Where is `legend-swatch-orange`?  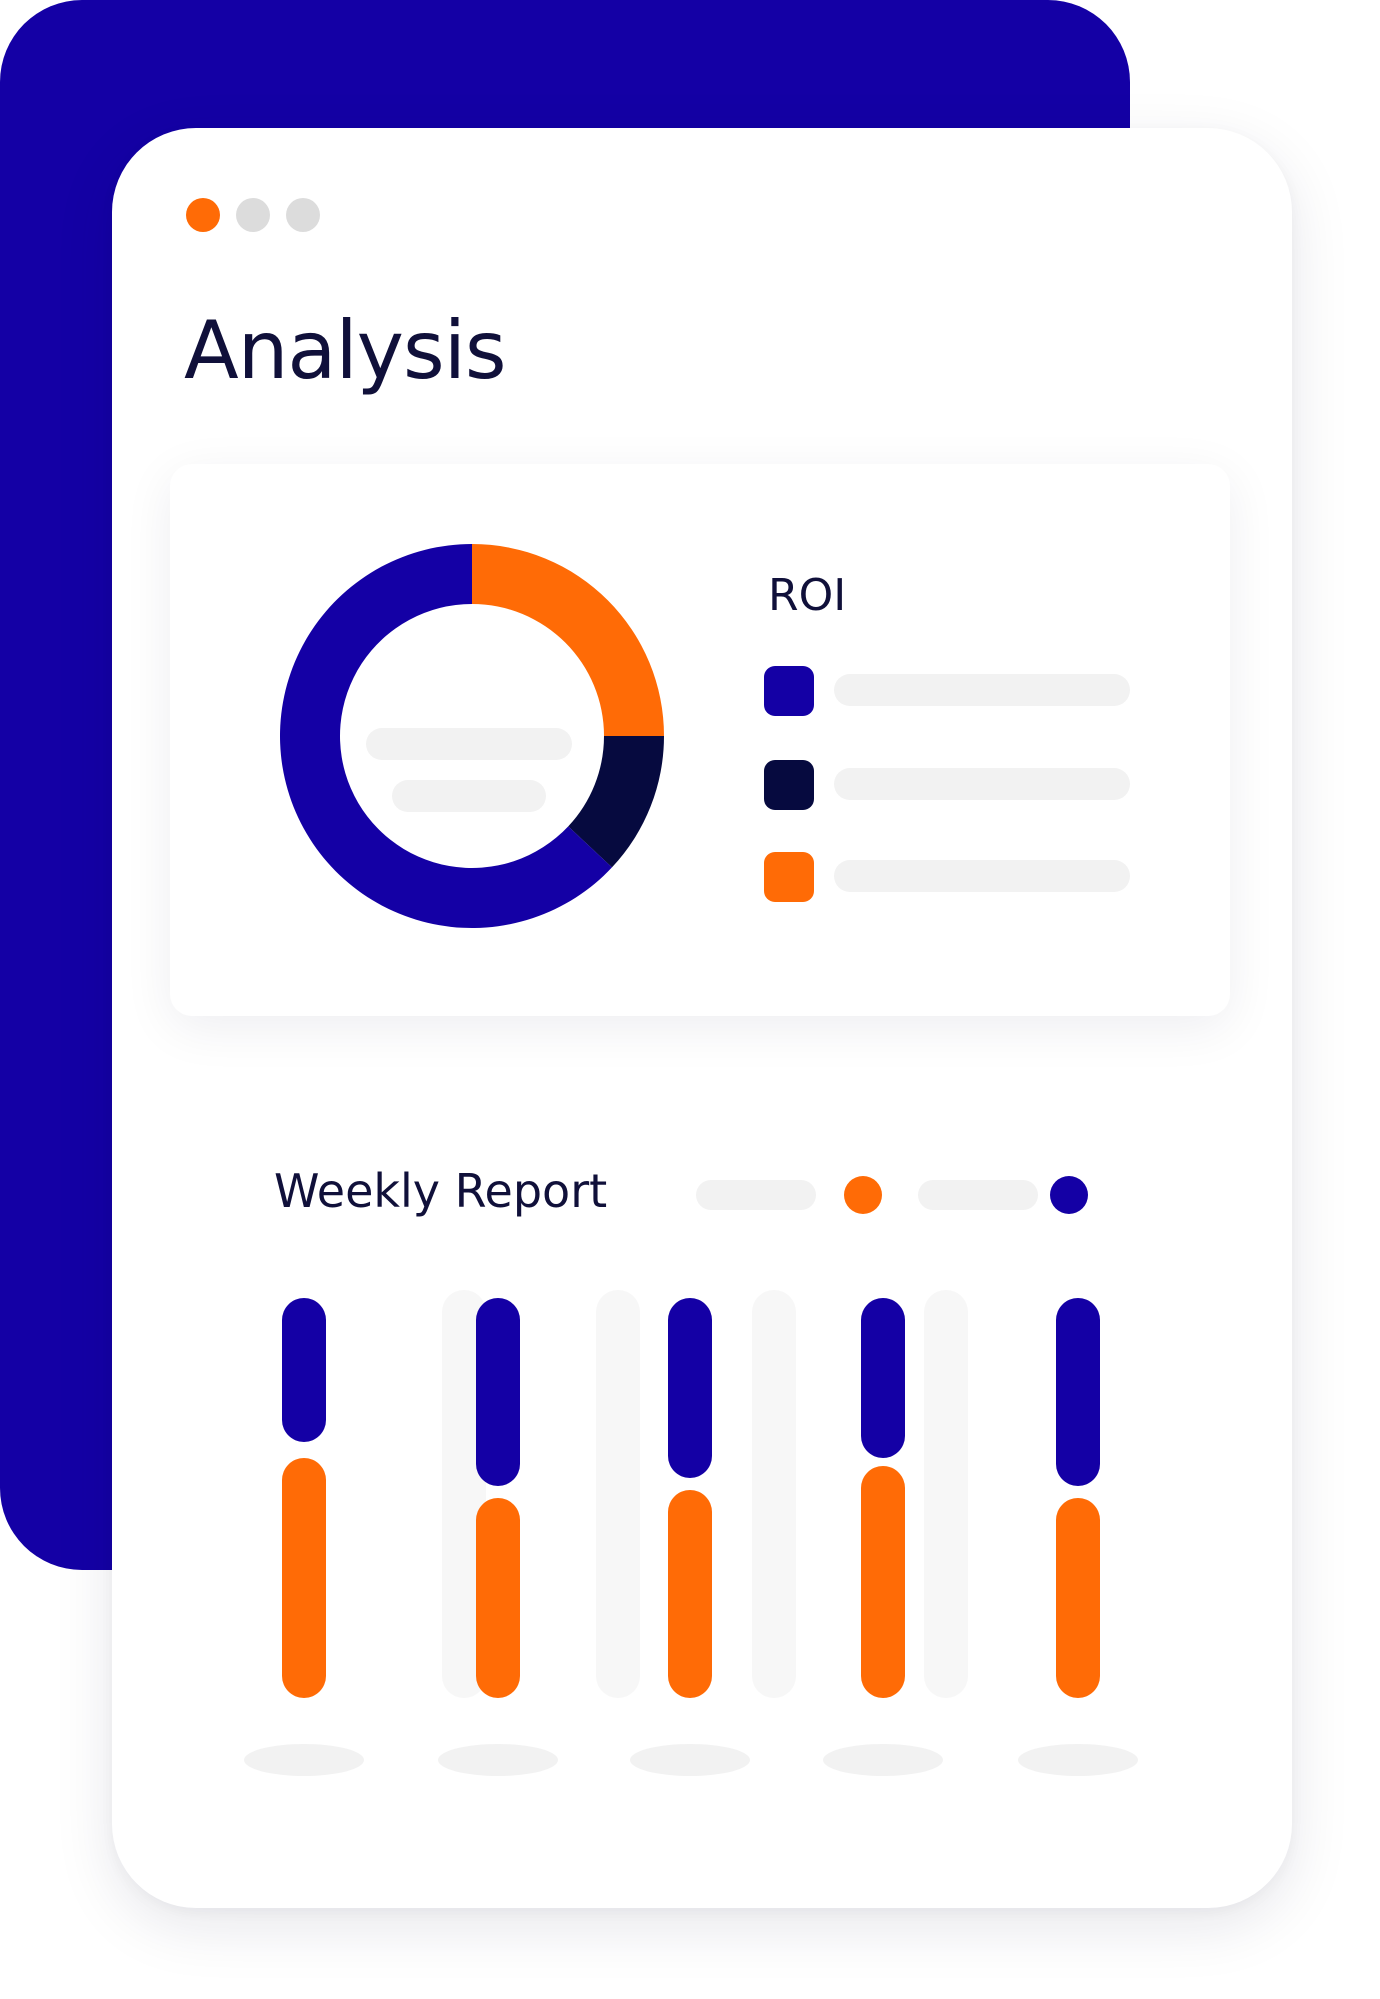
legend-swatch-orange is located at coordinates (789, 877).